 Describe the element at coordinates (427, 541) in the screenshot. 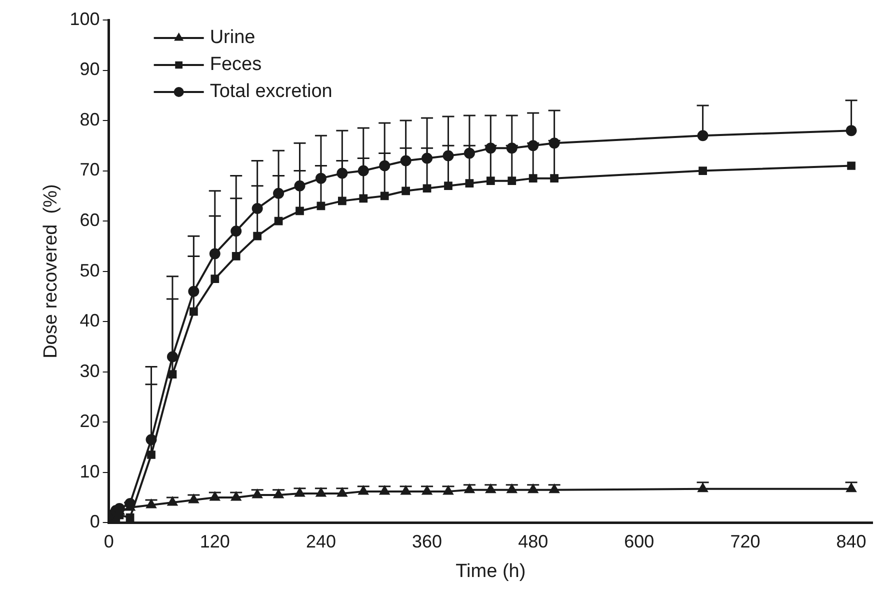

I see `x-tick-label: 360` at that location.